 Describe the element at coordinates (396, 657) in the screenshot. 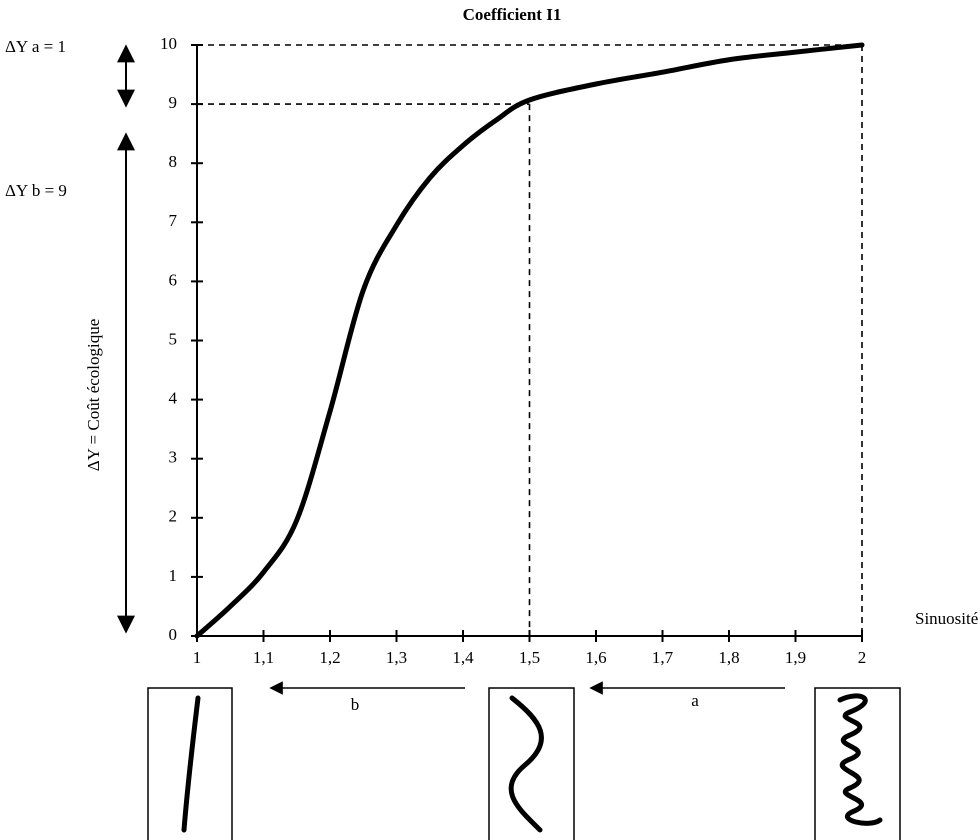

I see `x-tick-label: 1,3` at that location.